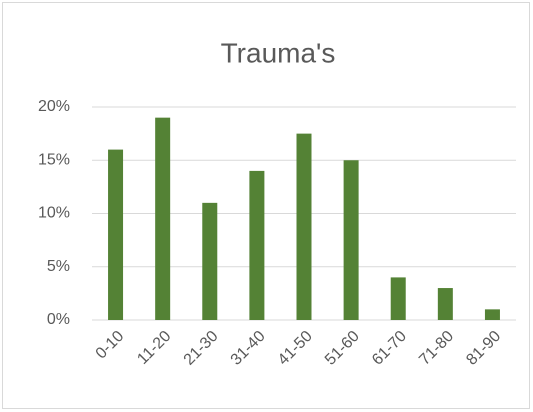  I want to click on y-tick-label: 20%, so click(54, 106).